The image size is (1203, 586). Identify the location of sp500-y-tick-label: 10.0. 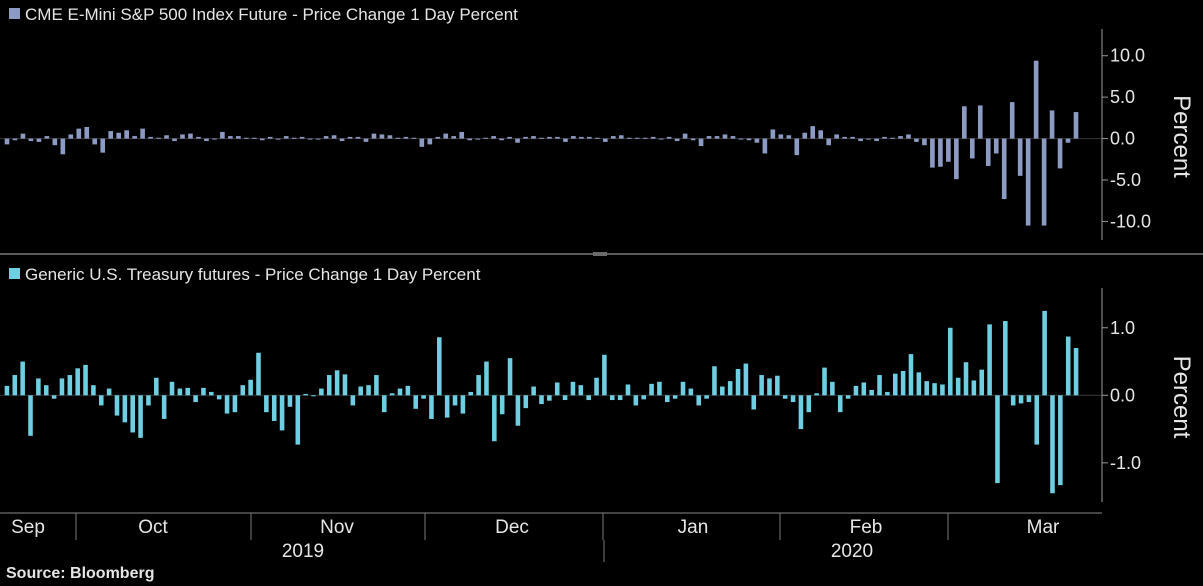
(1127, 56).